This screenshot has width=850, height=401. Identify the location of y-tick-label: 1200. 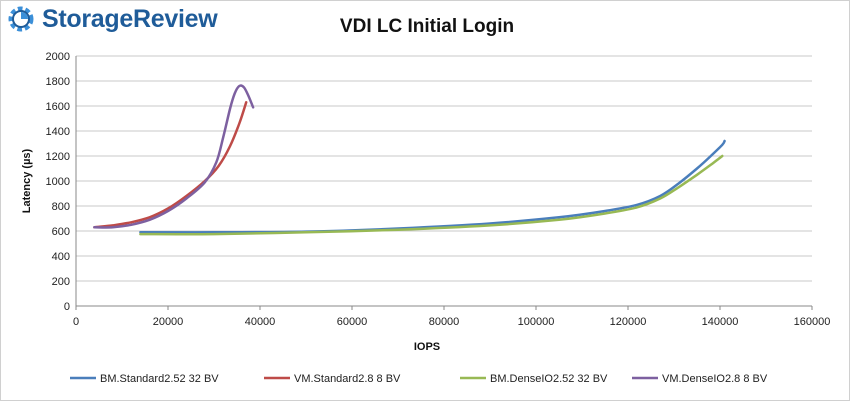
(58, 157).